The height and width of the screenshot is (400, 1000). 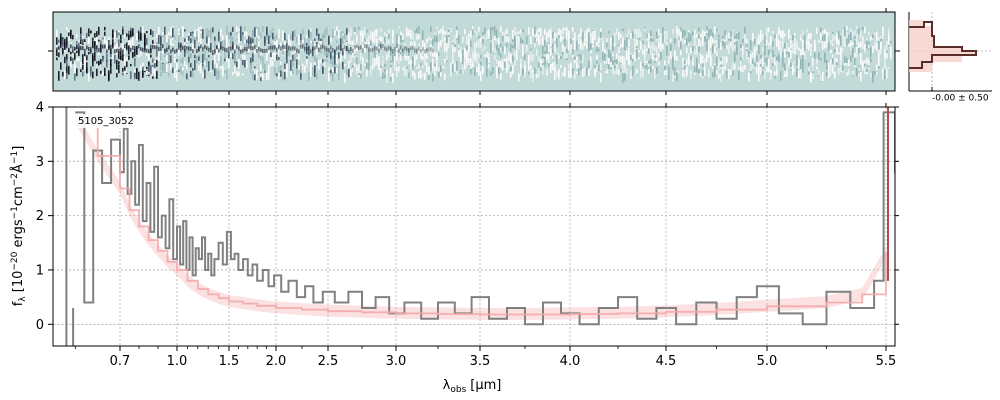 I want to click on y-label-c-sup: −1, so click(x=15, y=212).